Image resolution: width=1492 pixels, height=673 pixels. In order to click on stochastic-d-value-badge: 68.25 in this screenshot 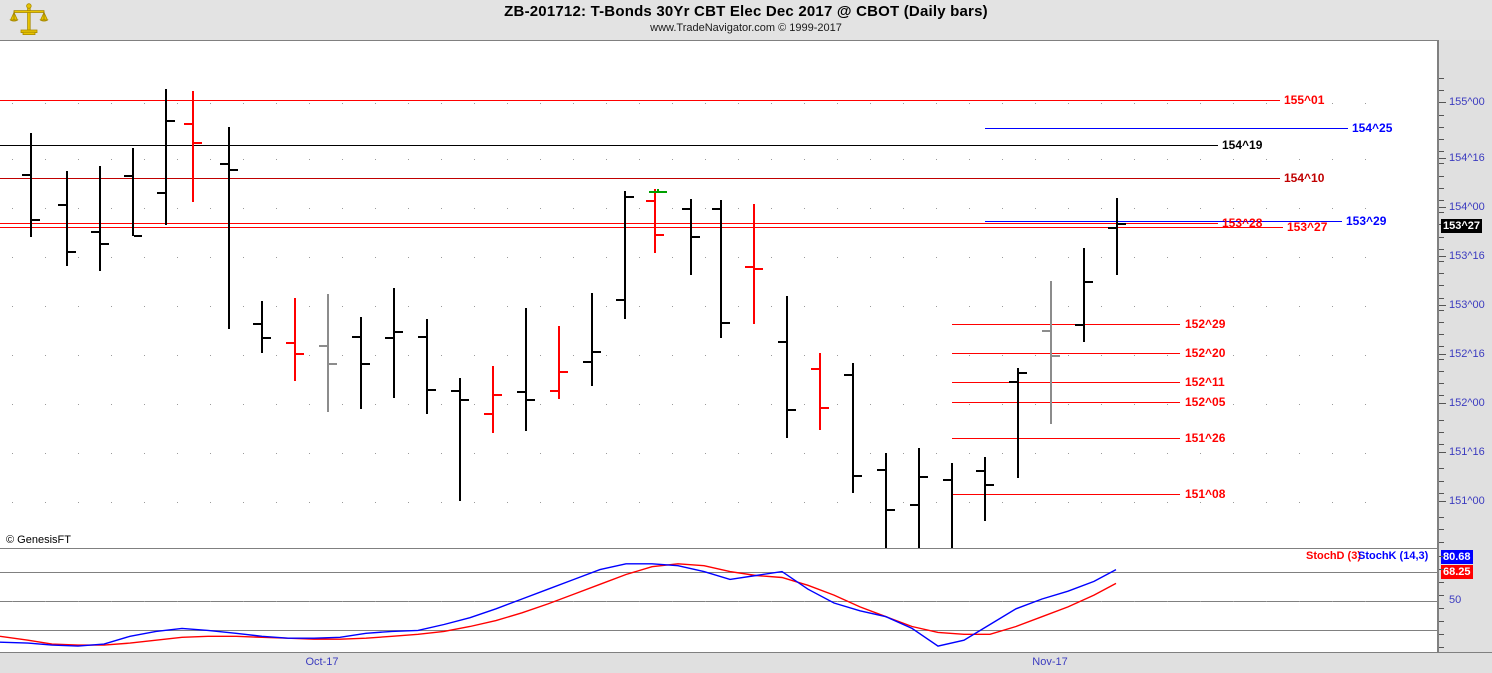, I will do `click(1457, 572)`.